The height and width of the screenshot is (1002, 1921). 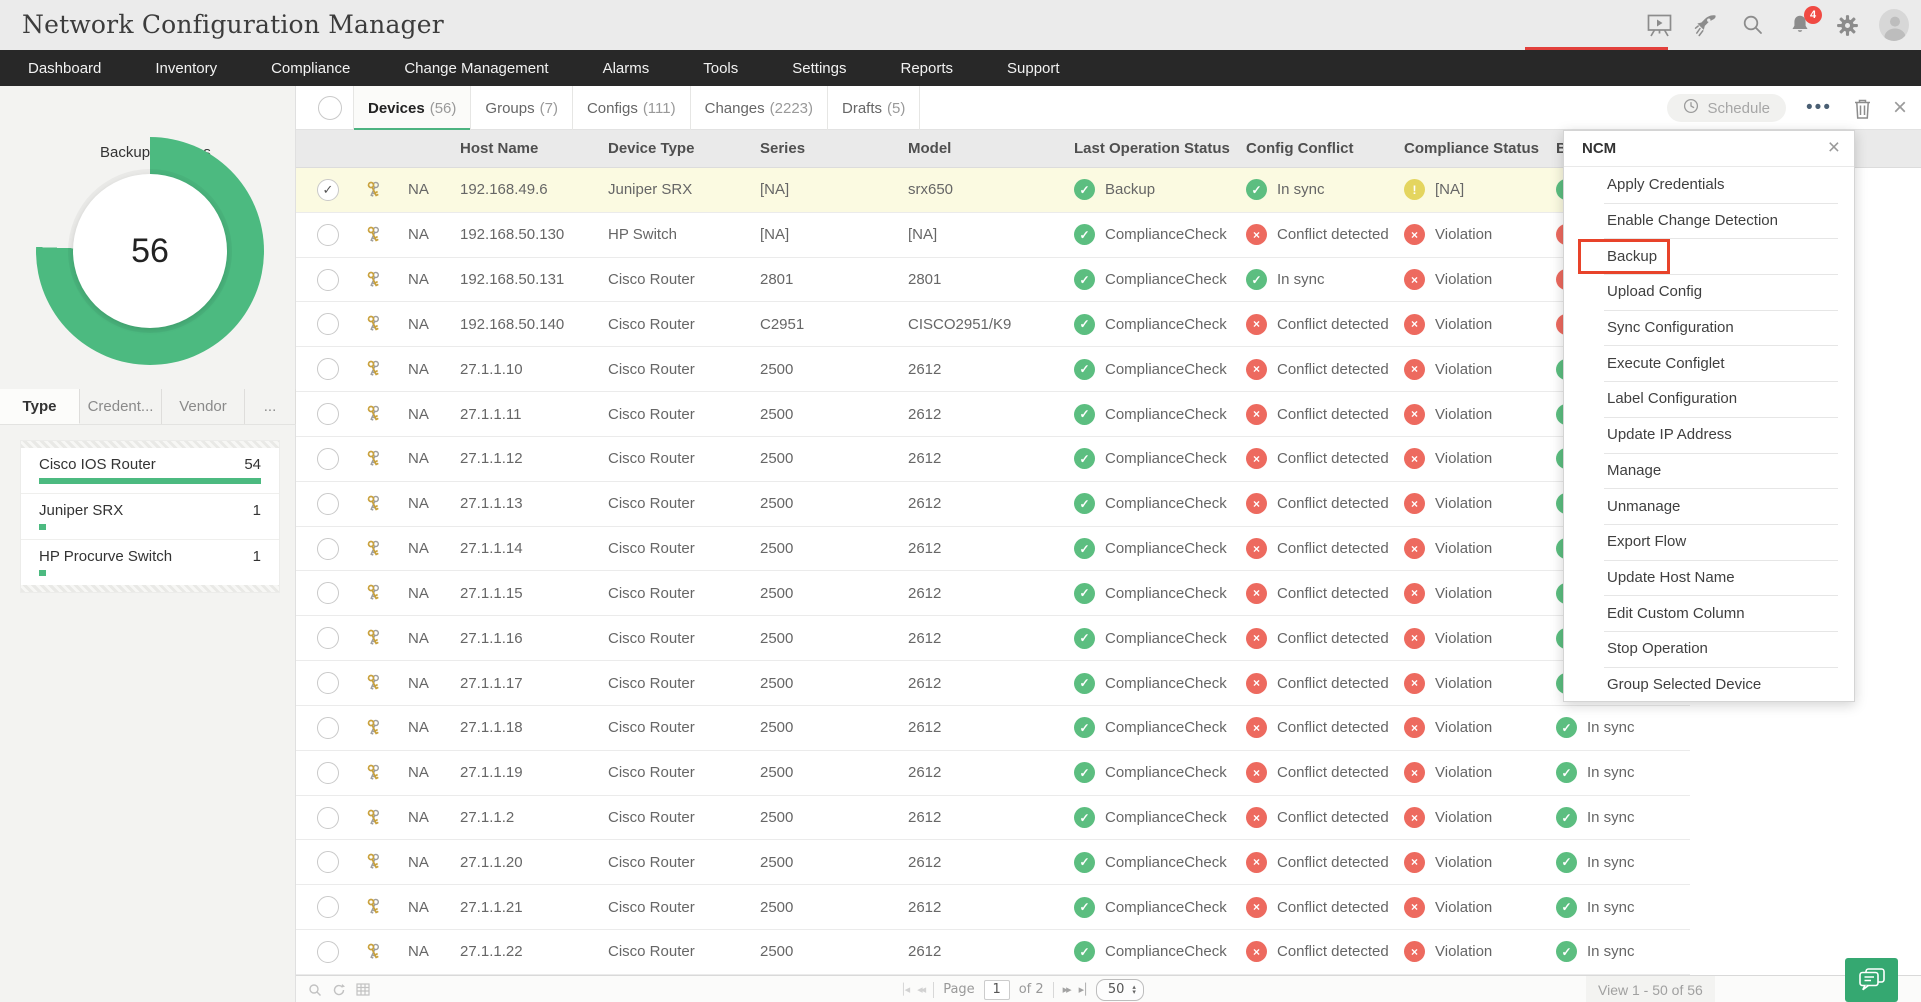 What do you see at coordinates (1666, 185) in the screenshot?
I see `menu-item-apply-credentials: Apply Credentials` at bounding box center [1666, 185].